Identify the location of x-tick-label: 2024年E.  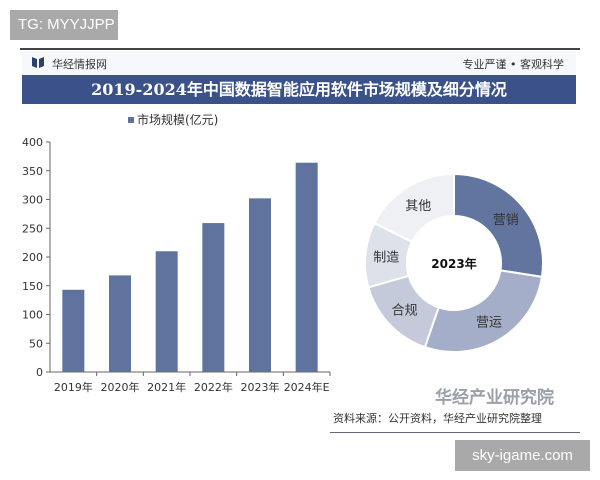
(307, 387).